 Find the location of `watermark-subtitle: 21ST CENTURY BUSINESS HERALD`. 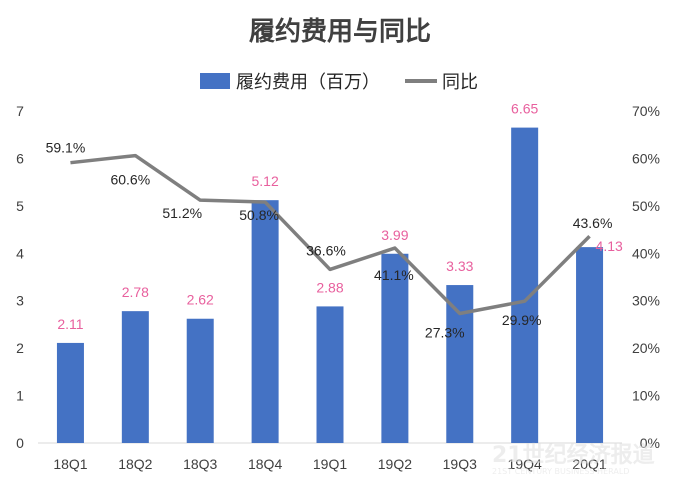

watermark-subtitle: 21ST CENTURY BUSINESS HERALD is located at coordinates (560, 471).